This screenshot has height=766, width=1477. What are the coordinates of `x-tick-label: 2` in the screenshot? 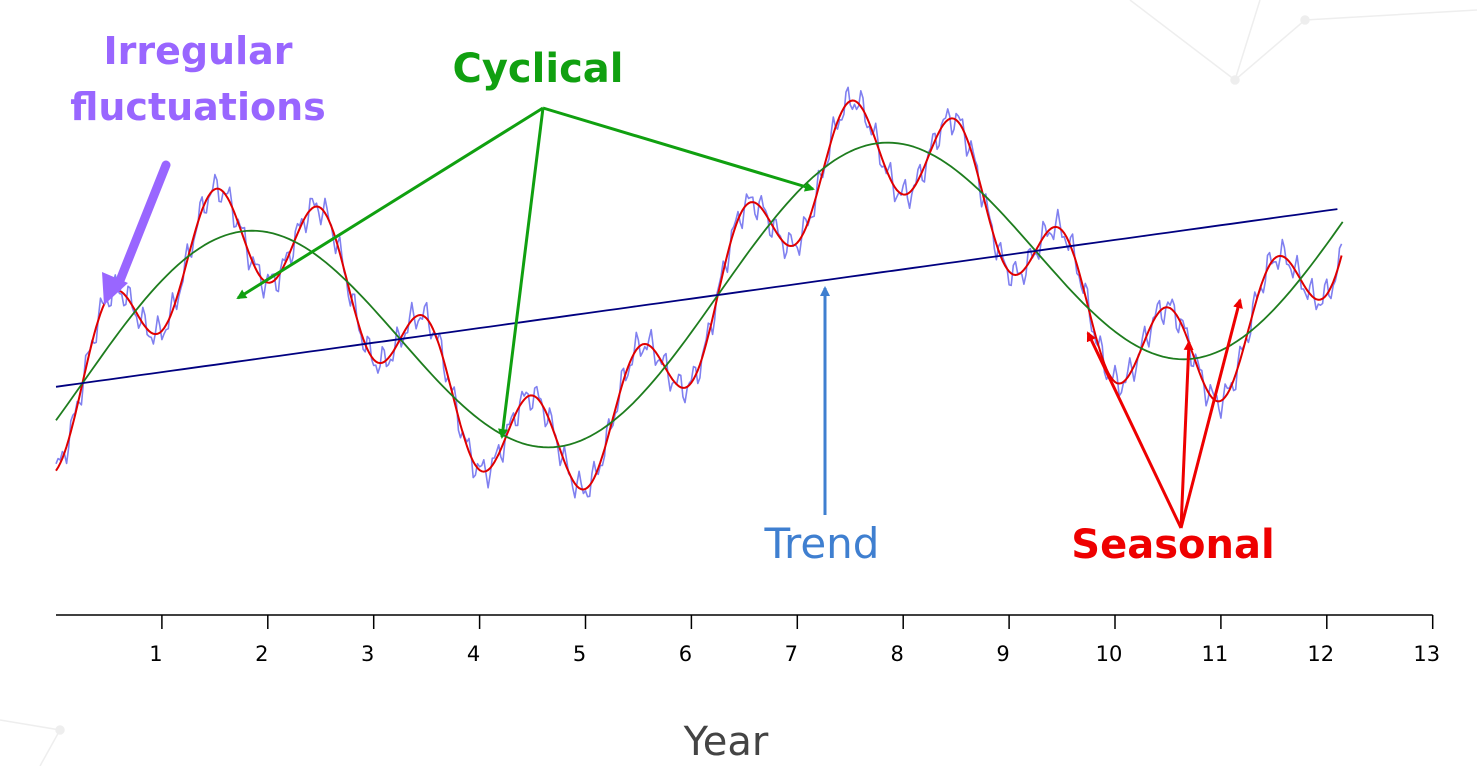 It's located at (261, 654).